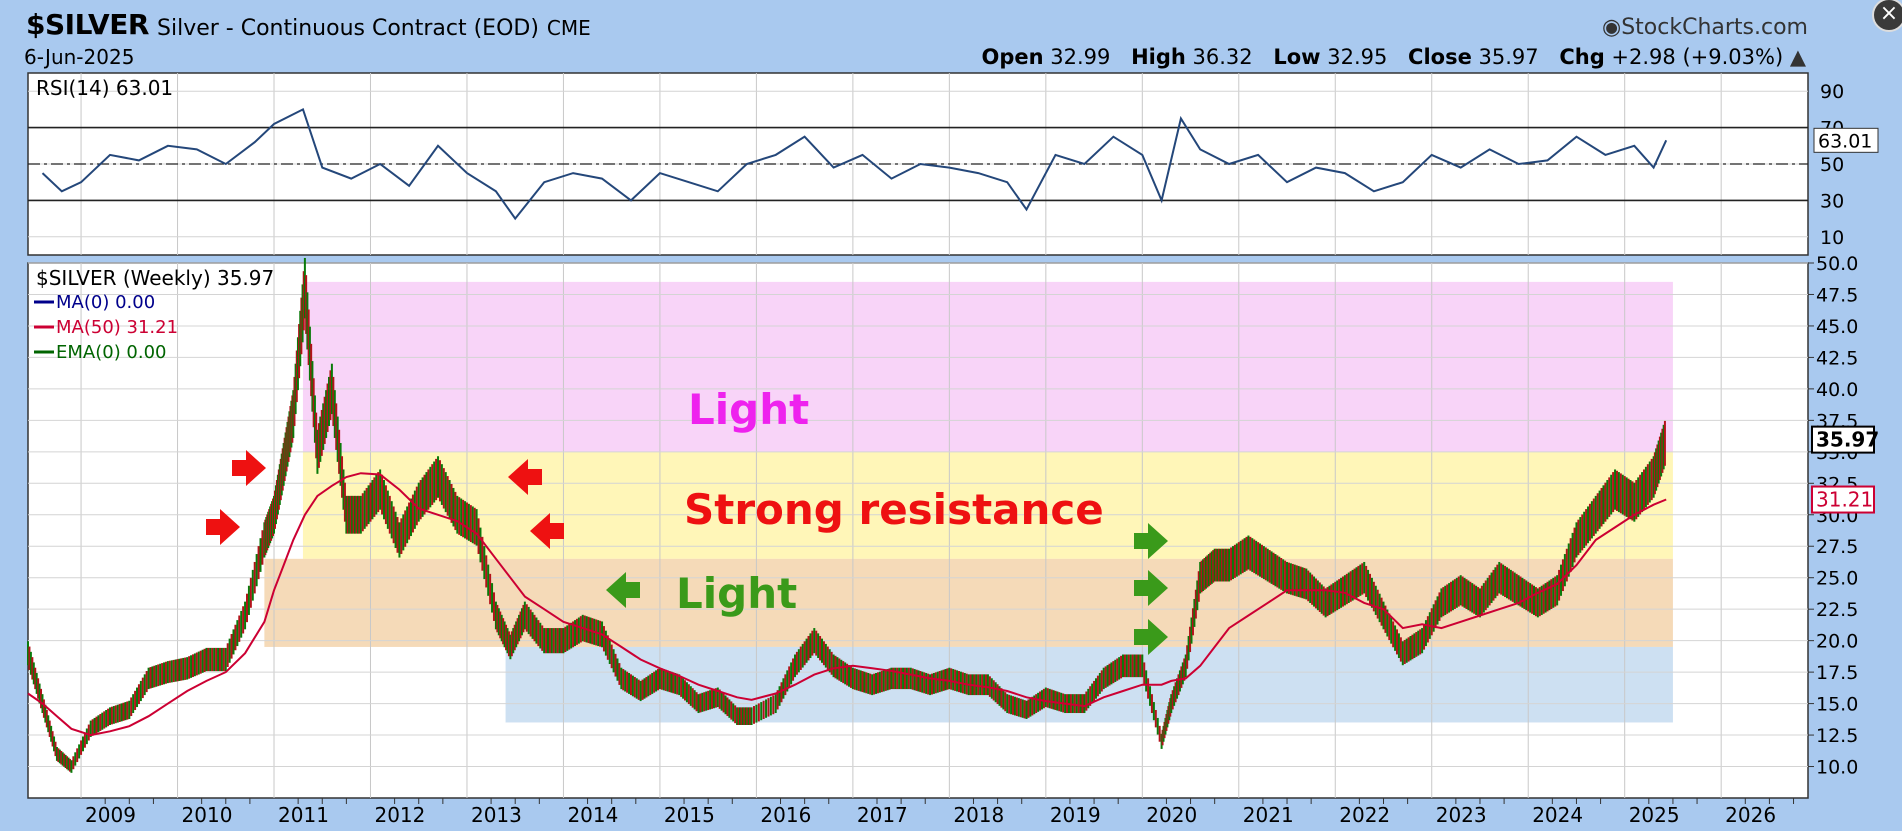 Image resolution: width=1902 pixels, height=831 pixels. I want to click on x-tick-label: 2009, so click(110, 815).